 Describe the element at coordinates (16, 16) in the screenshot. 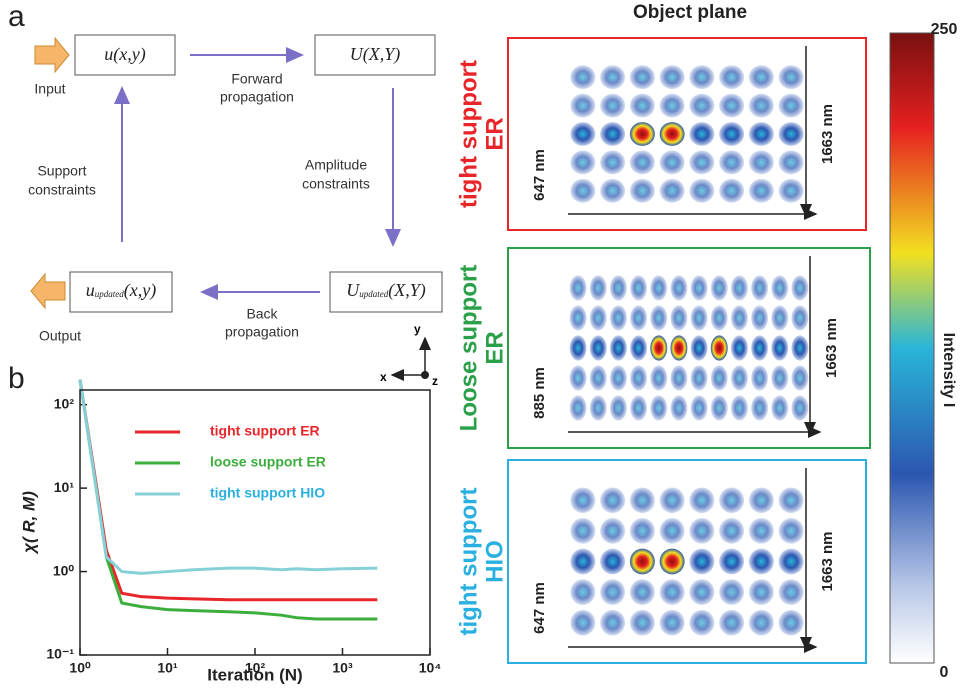

I see `panel-label: a` at that location.